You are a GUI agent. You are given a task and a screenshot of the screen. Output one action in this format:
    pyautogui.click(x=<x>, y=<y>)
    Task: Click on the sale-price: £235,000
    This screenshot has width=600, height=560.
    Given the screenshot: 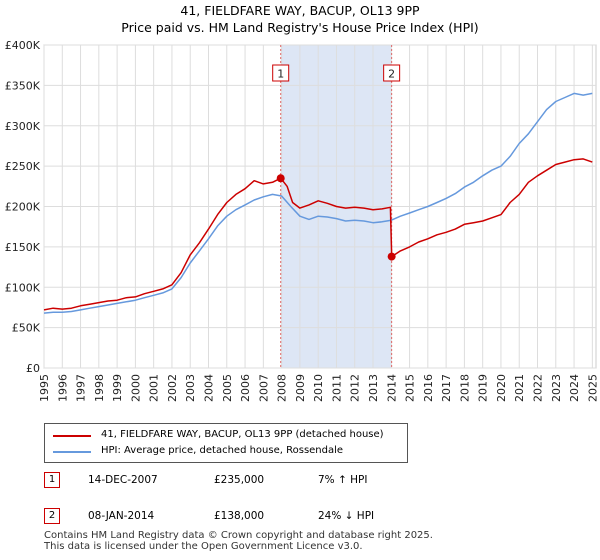 What is the action you would take?
    pyautogui.click(x=239, y=480)
    